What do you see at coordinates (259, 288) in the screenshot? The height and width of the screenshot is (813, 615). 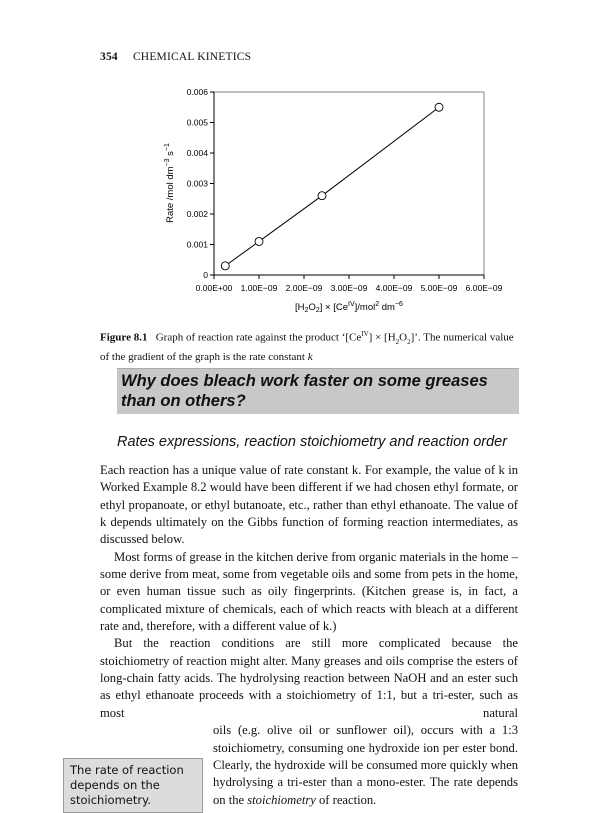 I see `x-tick-label: 1.00E−09` at bounding box center [259, 288].